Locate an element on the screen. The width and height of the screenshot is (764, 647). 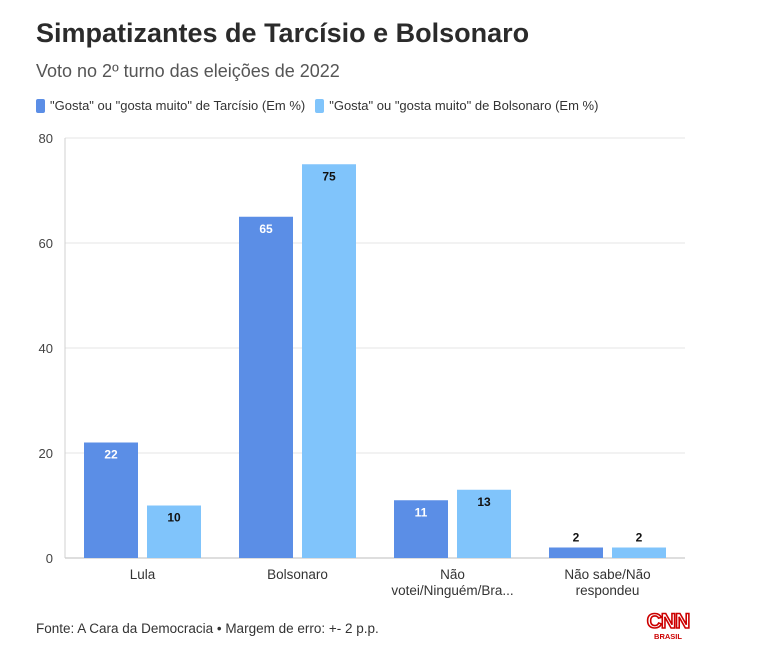
x-tick-label: Não sabe/Não is located at coordinates (607, 574).